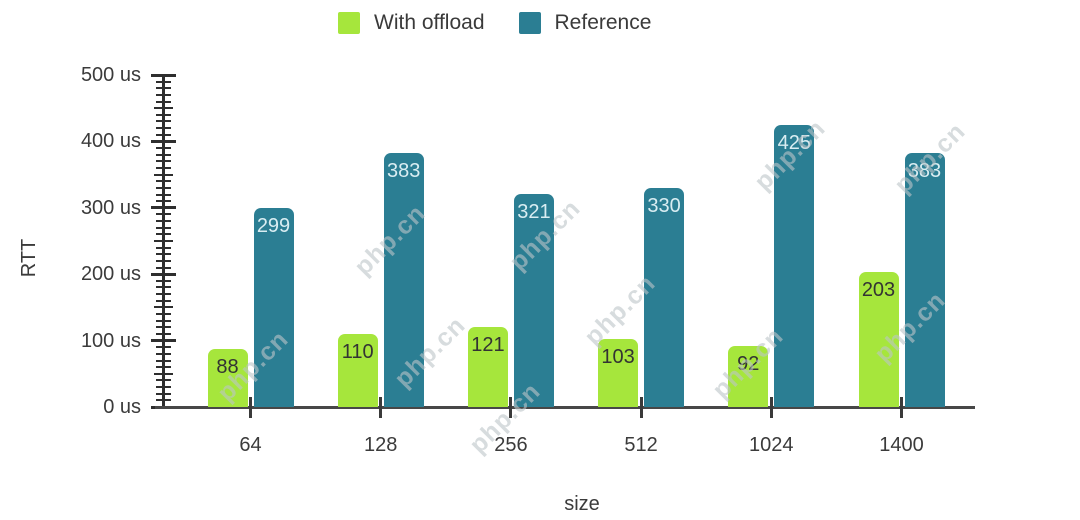 Image resolution: width=1080 pixels, height=520 pixels. What do you see at coordinates (110, 141) in the screenshot?
I see `y-axis-tick-label: 400 us` at bounding box center [110, 141].